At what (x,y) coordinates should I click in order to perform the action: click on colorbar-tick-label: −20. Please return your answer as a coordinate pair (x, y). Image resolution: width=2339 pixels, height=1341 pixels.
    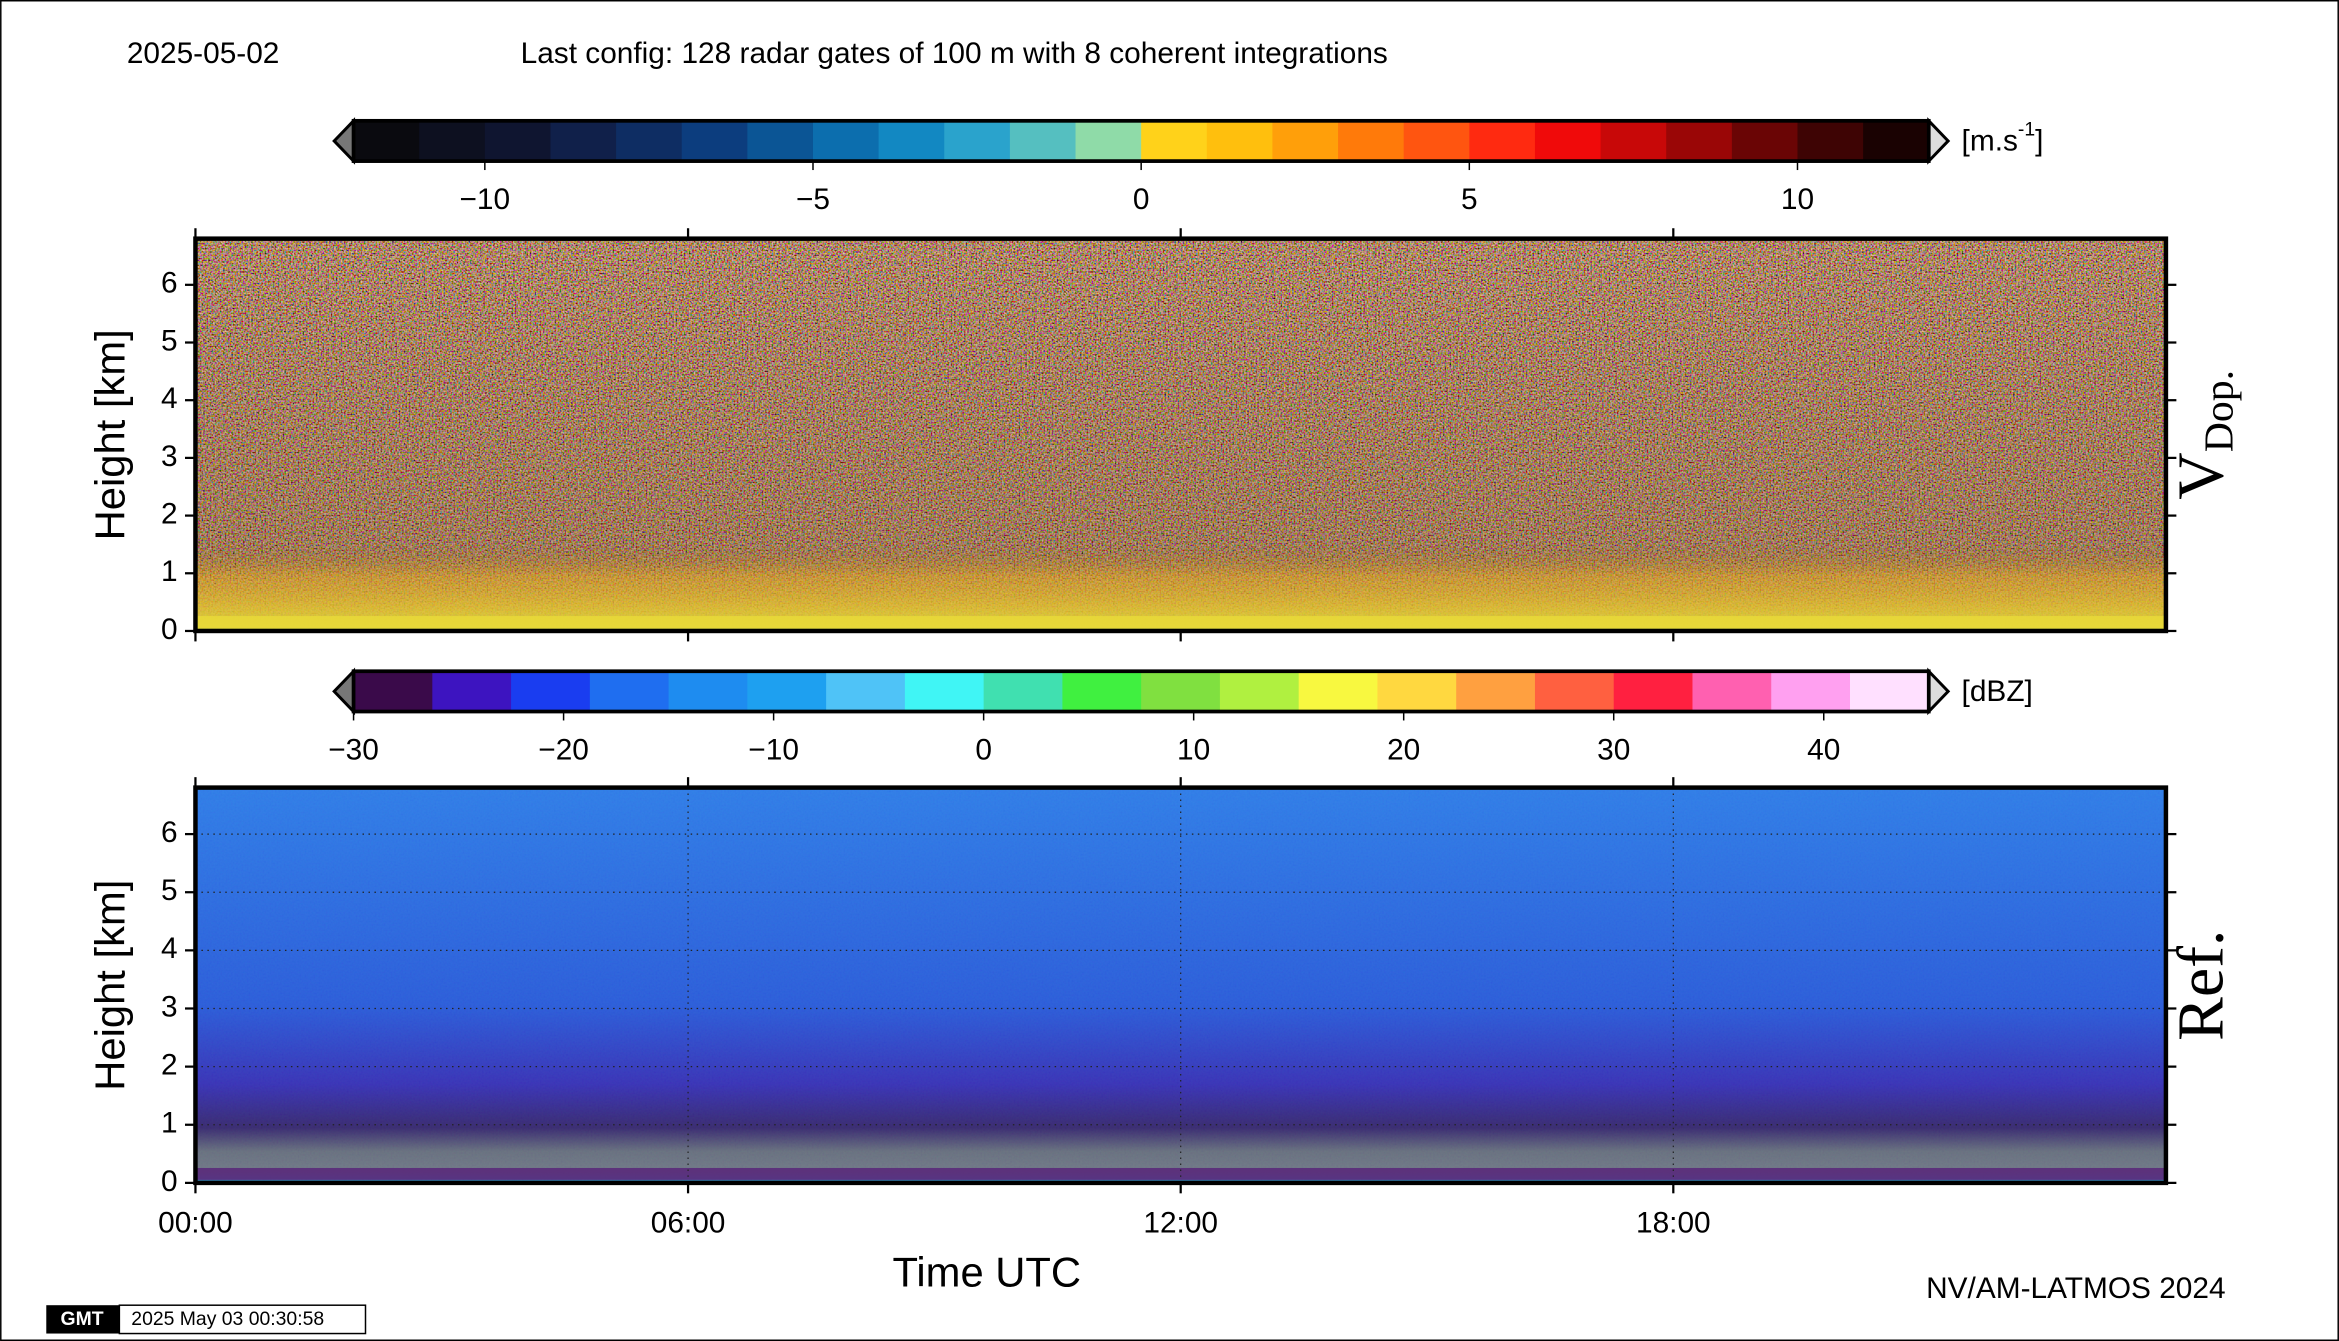
    Looking at the image, I should click on (563, 750).